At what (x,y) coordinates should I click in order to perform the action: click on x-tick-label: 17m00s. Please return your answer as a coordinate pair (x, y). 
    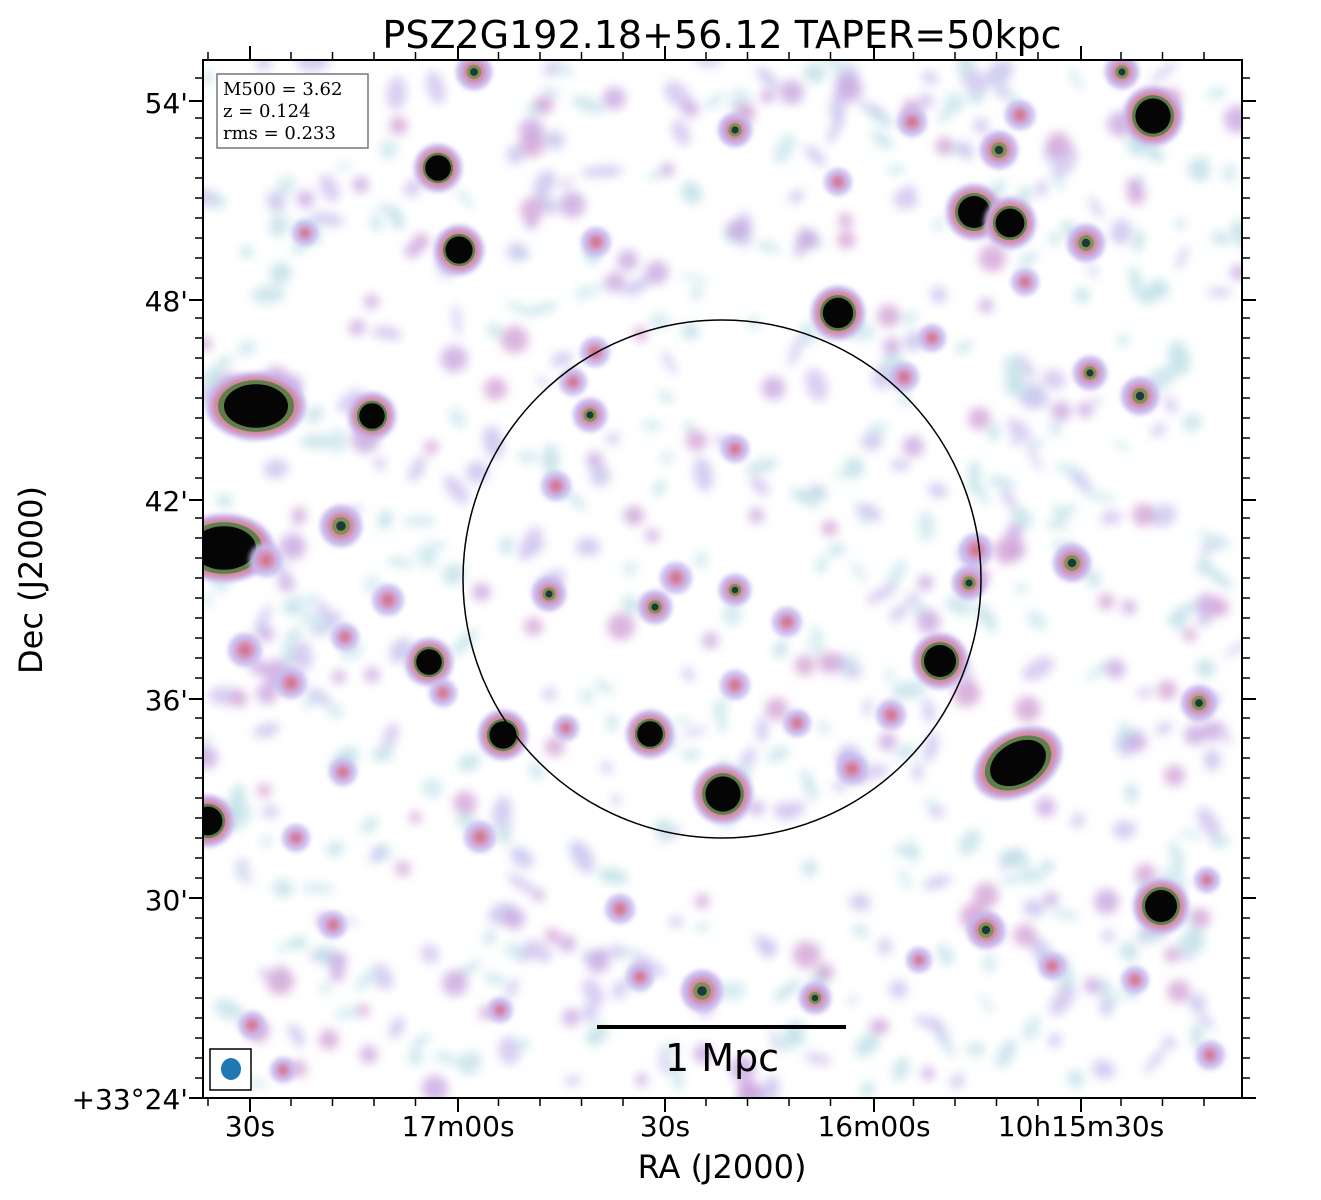
    Looking at the image, I should click on (457, 1126).